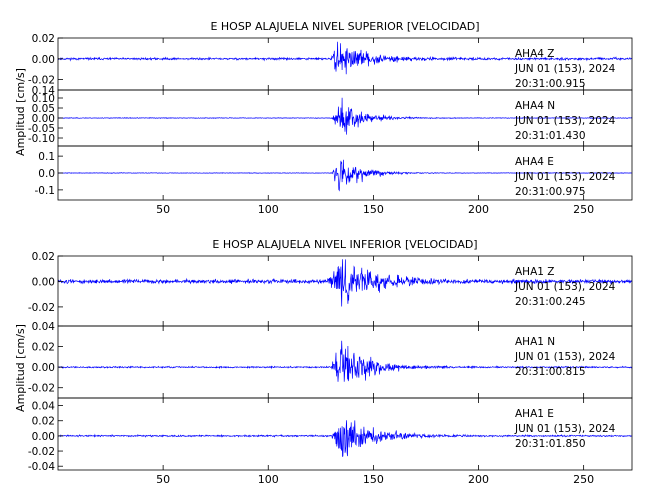  What do you see at coordinates (43, 109) in the screenshot?
I see `y-tick-label: 0.05` at bounding box center [43, 109].